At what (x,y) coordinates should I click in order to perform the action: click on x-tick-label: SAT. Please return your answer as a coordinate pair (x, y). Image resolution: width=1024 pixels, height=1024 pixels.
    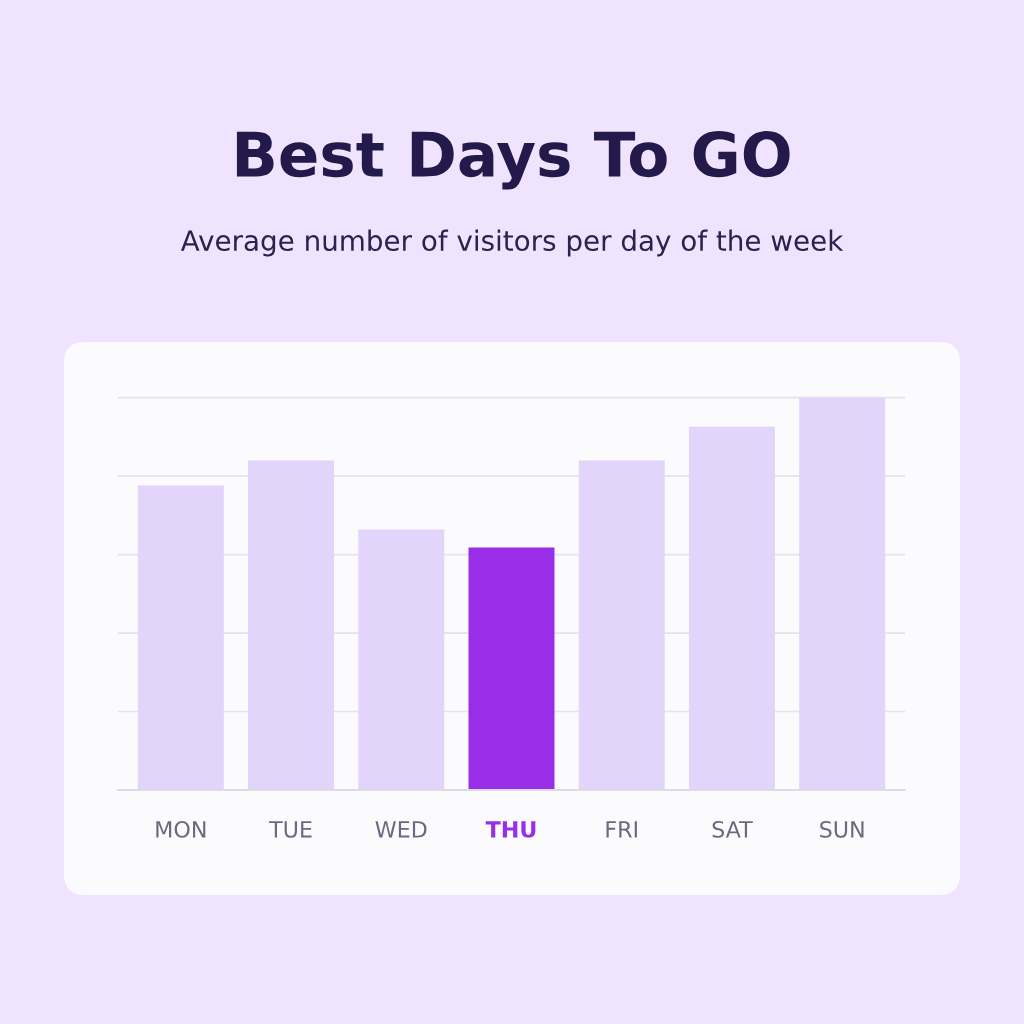
    Looking at the image, I should click on (732, 829).